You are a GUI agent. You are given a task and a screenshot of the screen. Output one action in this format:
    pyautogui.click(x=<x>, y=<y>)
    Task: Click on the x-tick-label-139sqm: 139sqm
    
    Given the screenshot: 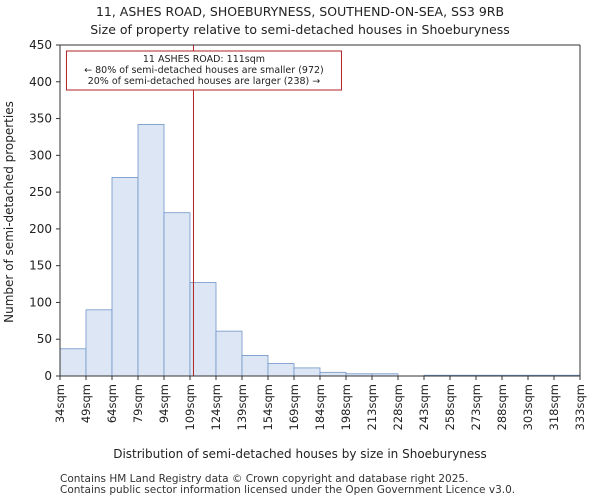 What is the action you would take?
    pyautogui.click(x=242, y=407)
    